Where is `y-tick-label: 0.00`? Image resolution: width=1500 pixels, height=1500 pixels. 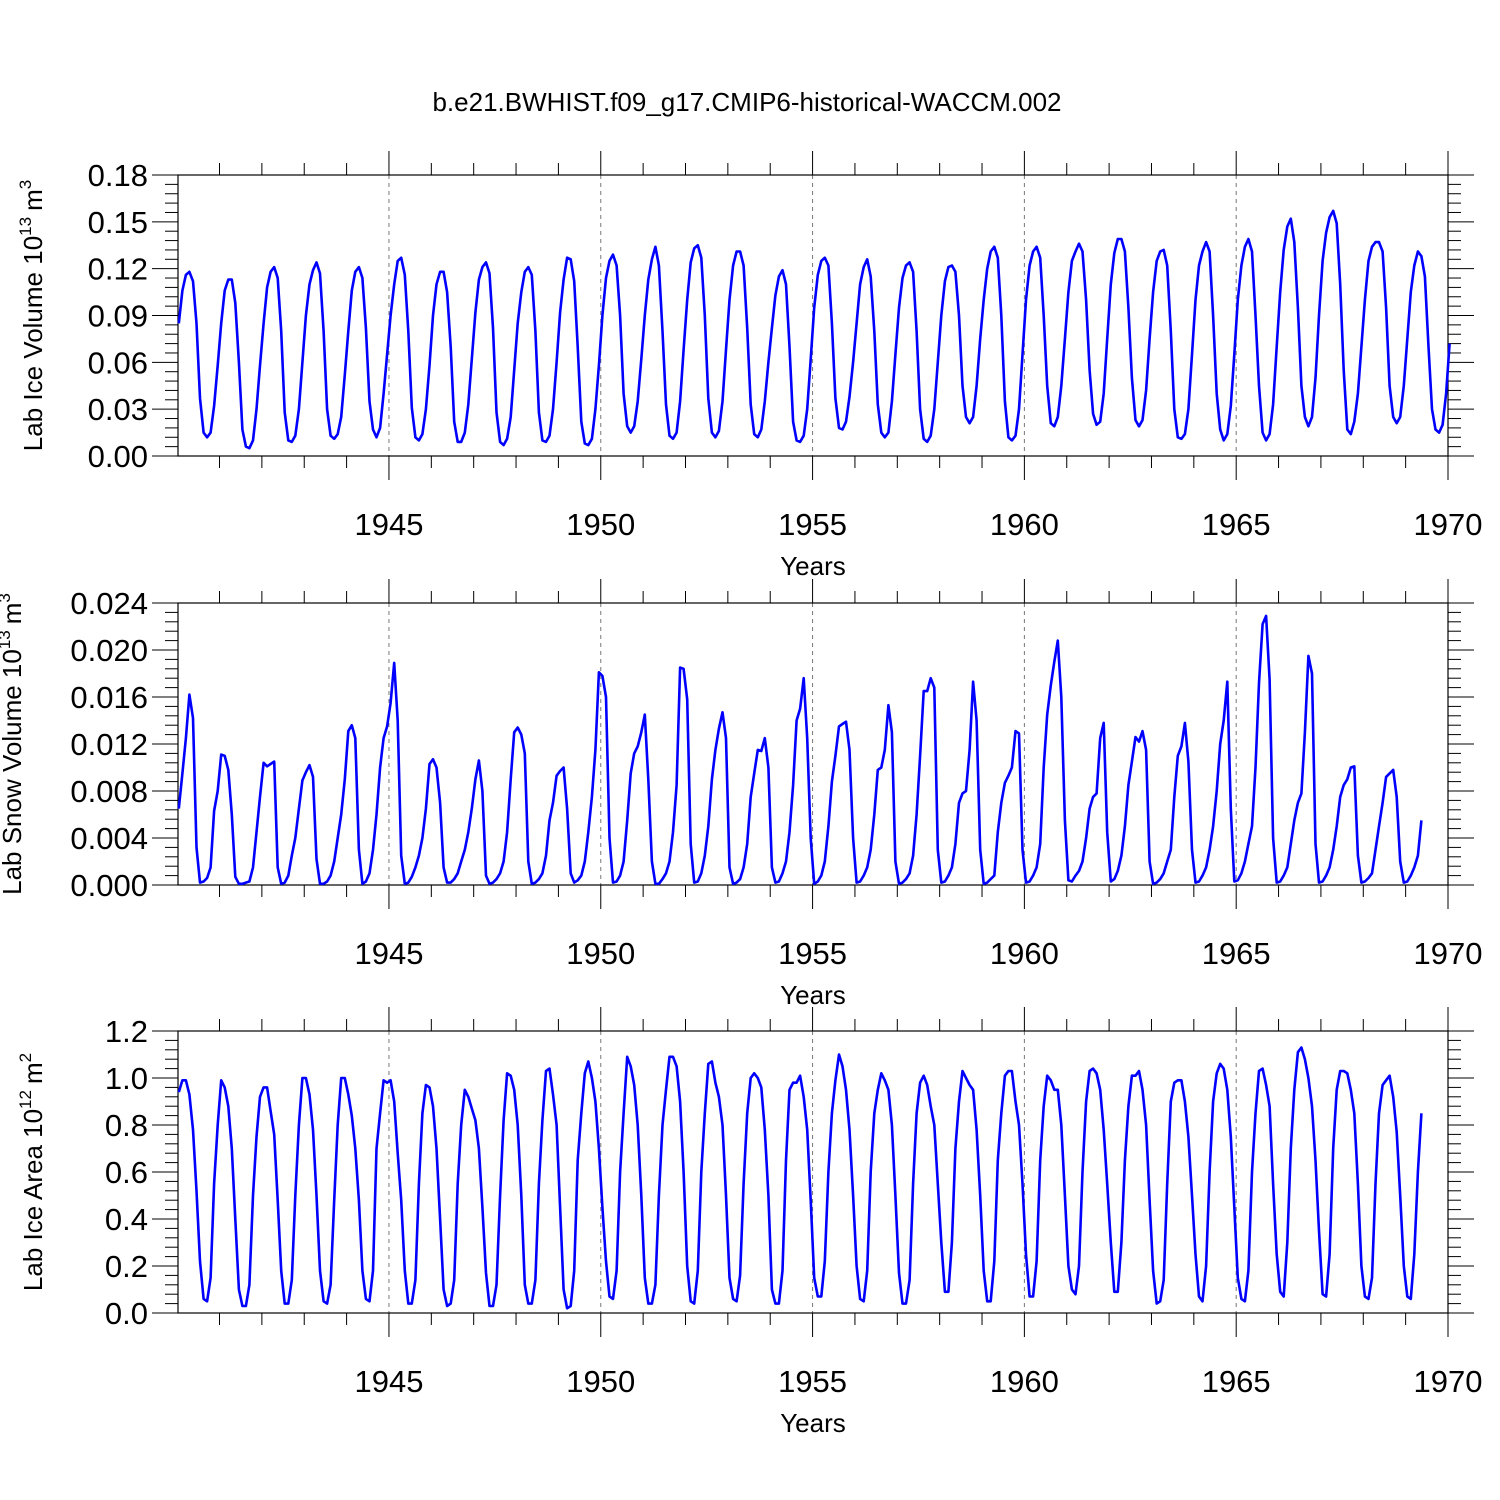 y-tick-label: 0.00 is located at coordinates (118, 456).